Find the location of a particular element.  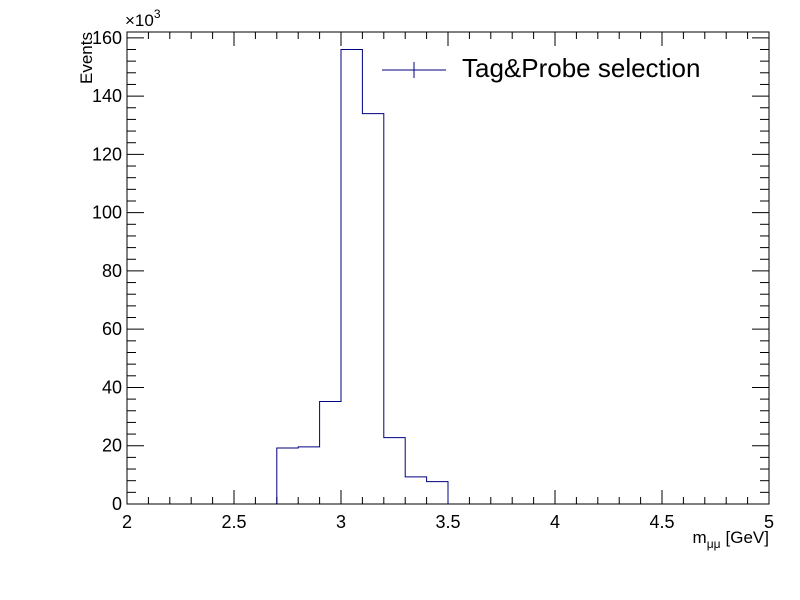

legend: Tag&Probe selection is located at coordinates (541, 68).